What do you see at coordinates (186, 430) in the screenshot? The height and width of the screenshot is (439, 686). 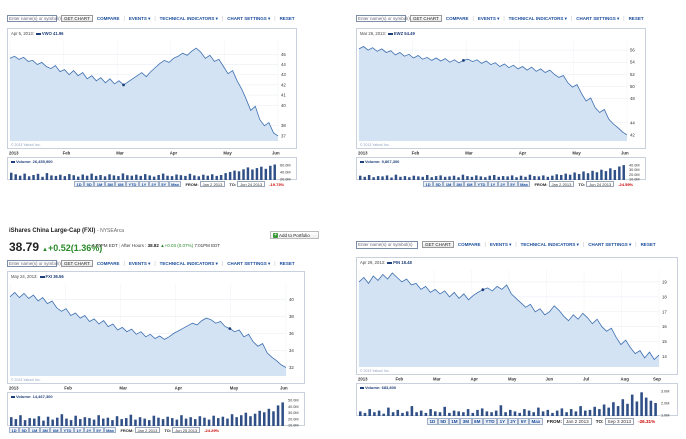 I see `to-date-field: Jun 25 2013` at bounding box center [186, 430].